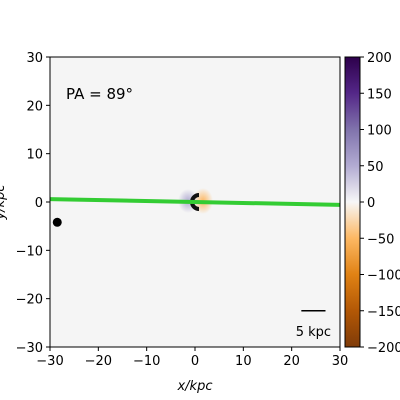 The image size is (400, 400). I want to click on y-tick-label: −20, so click(29, 300).